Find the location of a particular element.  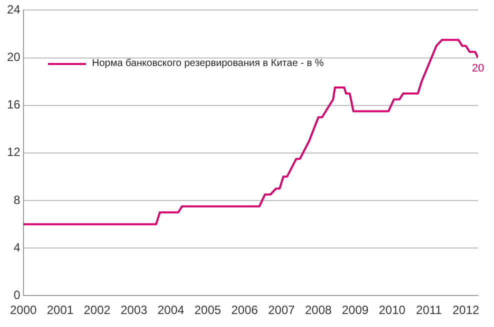

x-tick-label: 2004 is located at coordinates (171, 310).